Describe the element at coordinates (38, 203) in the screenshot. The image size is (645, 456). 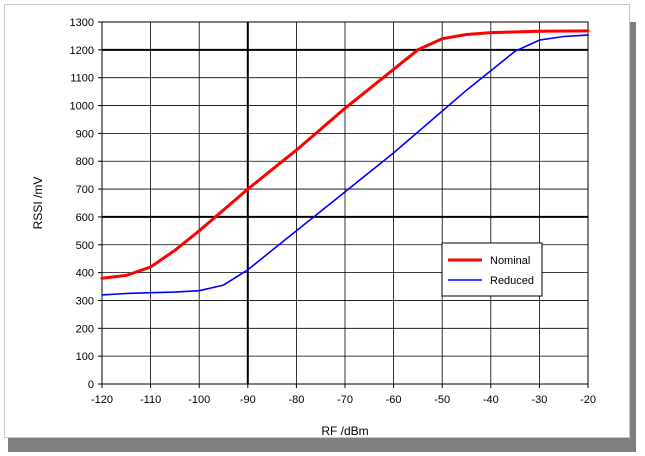
I see `y-axis-label: RSSI /mV` at that location.